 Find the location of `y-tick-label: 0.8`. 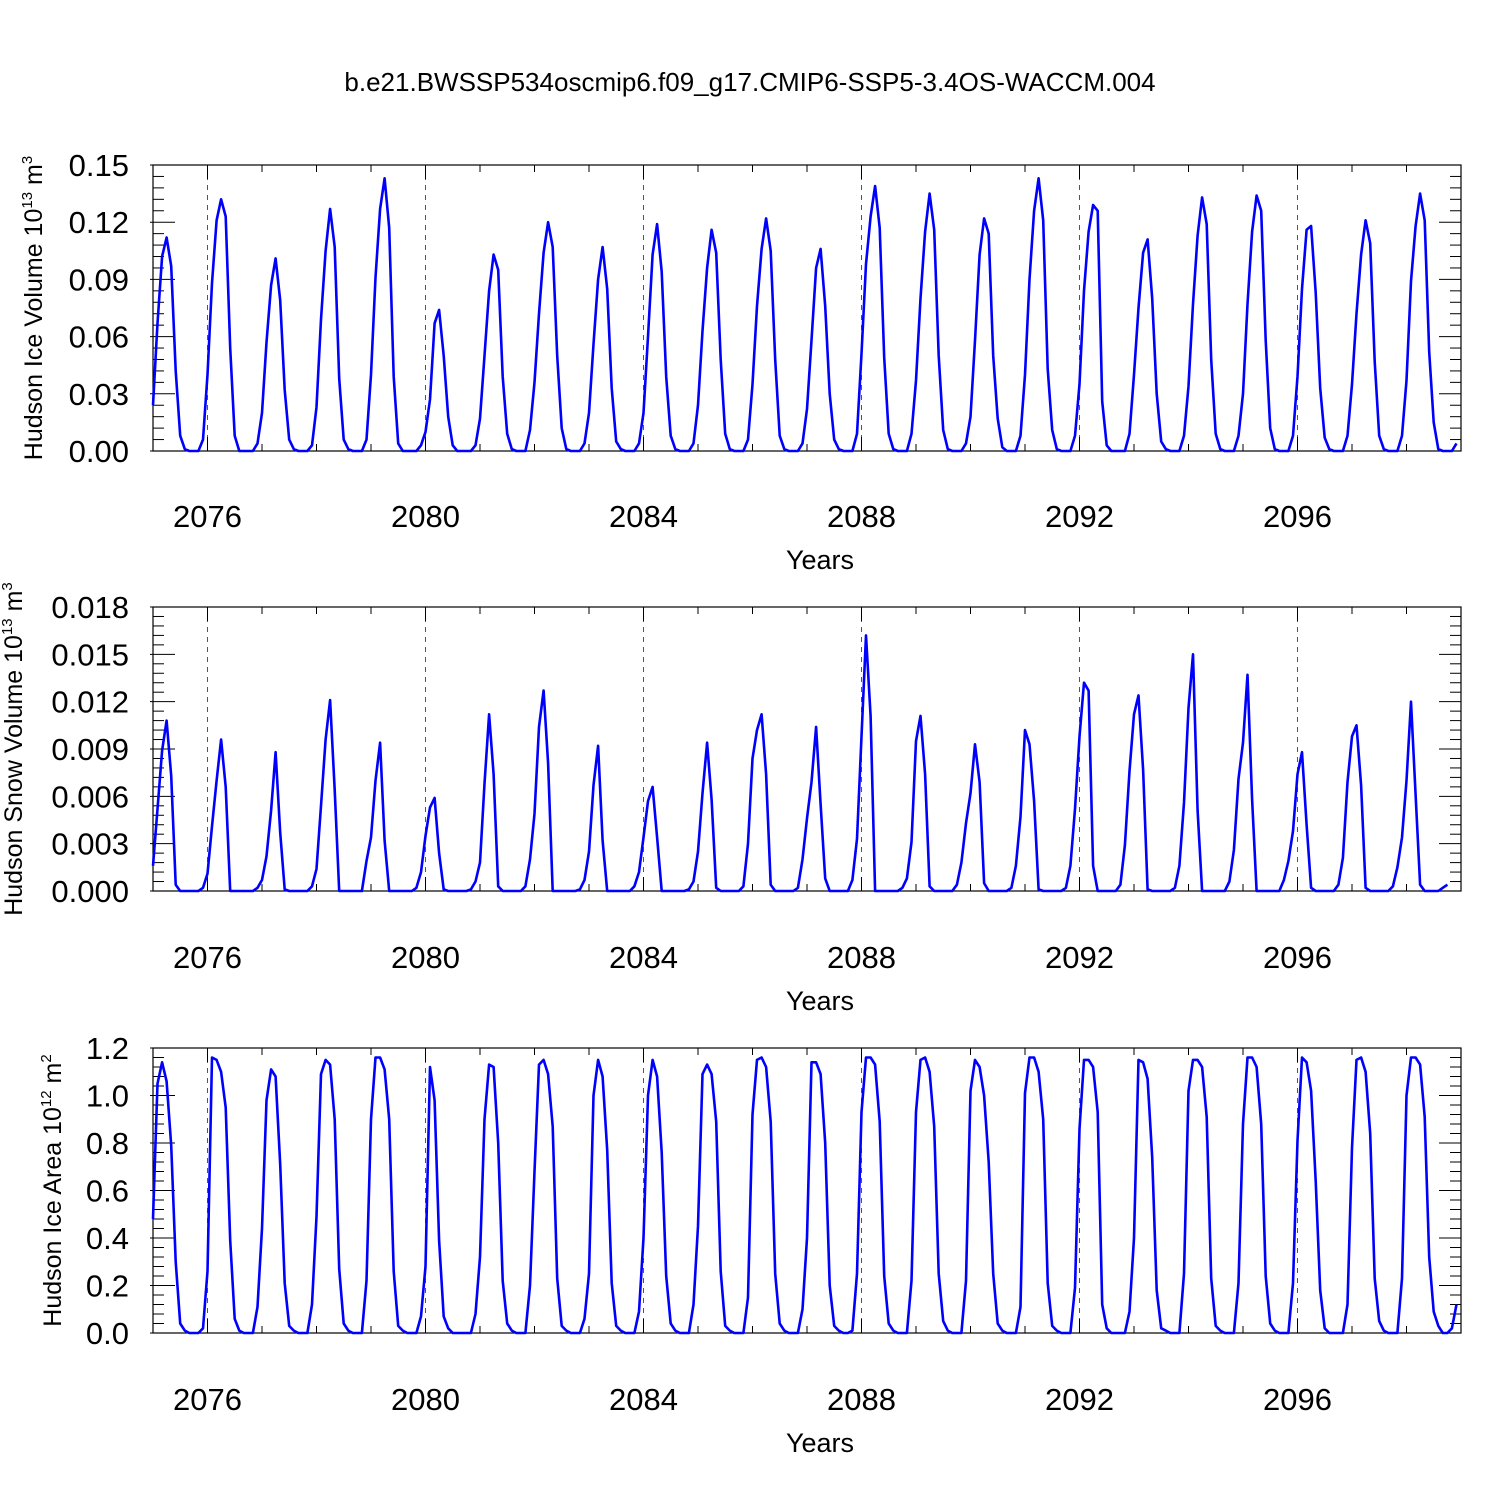

y-tick-label: 0.8 is located at coordinates (107, 1143).